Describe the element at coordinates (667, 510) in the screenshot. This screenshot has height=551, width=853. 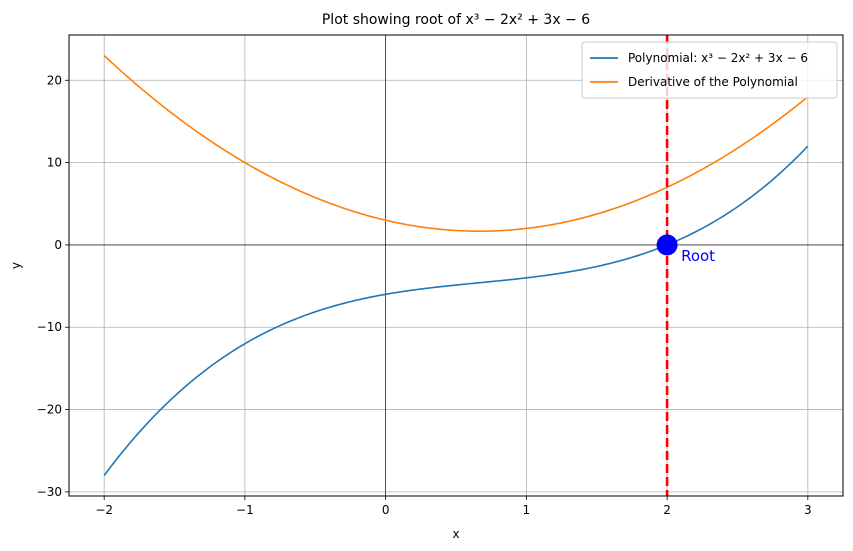
I see `x-tick-label: 2` at that location.